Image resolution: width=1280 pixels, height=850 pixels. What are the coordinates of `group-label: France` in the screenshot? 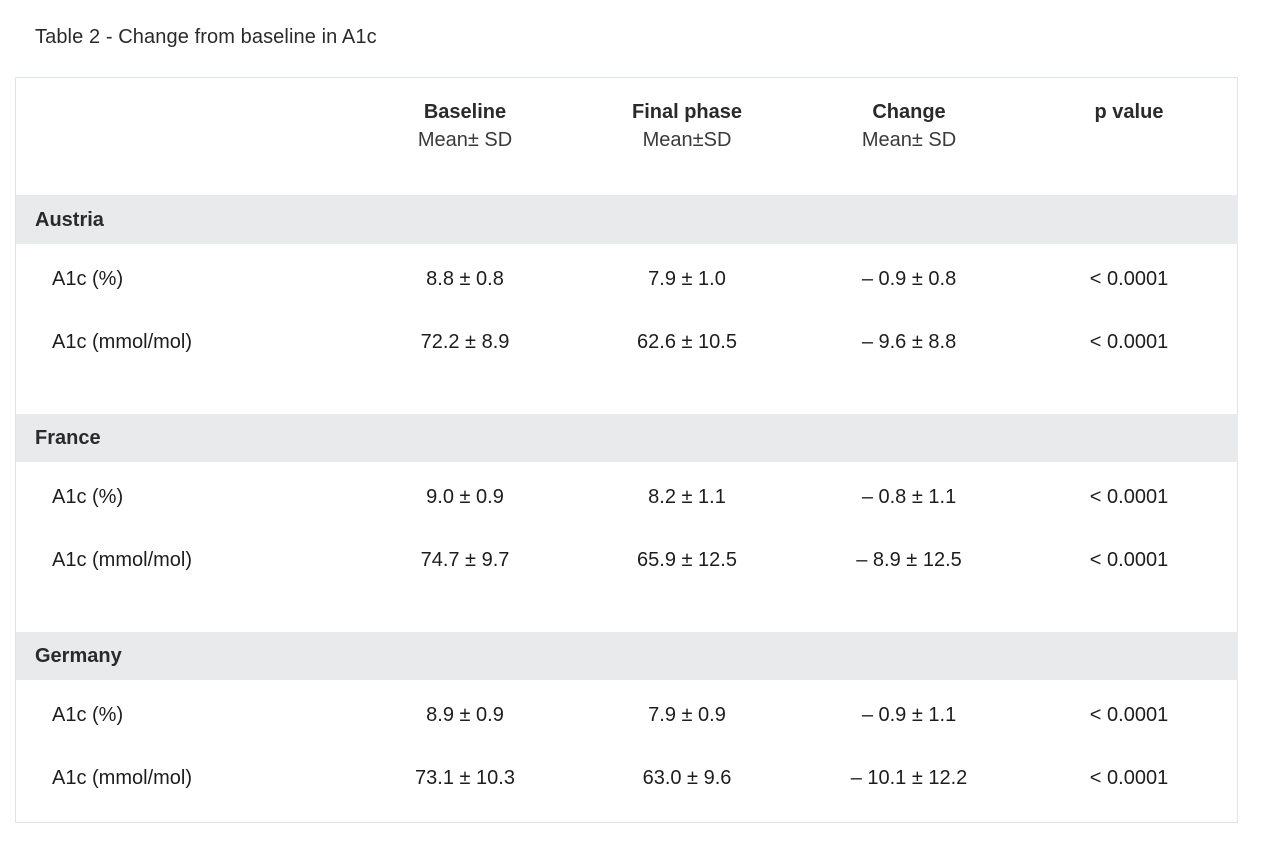 It's located at (627, 438).